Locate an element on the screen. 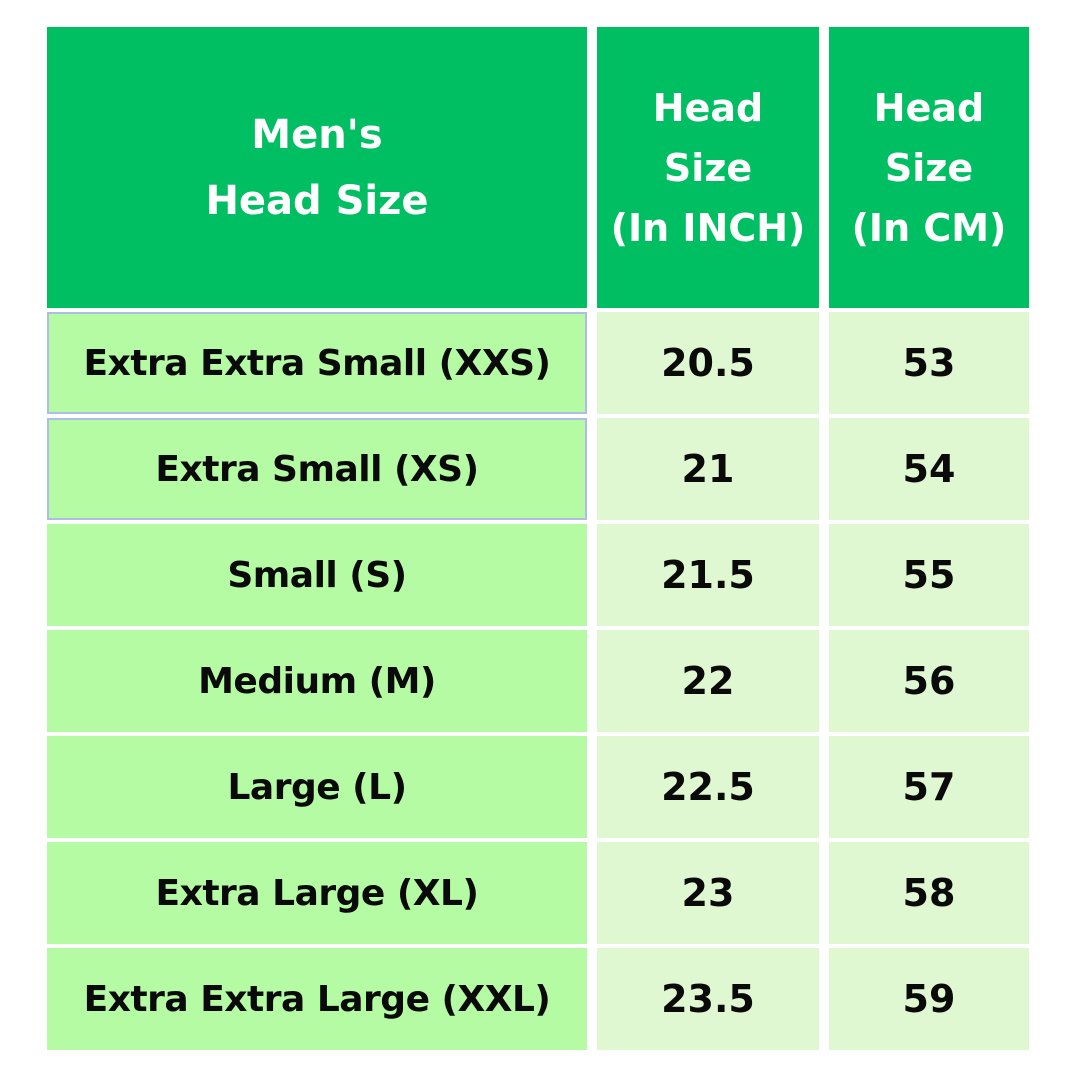 The image size is (1080, 1080). cm-value-cell-xxl: 59 is located at coordinates (929, 999).